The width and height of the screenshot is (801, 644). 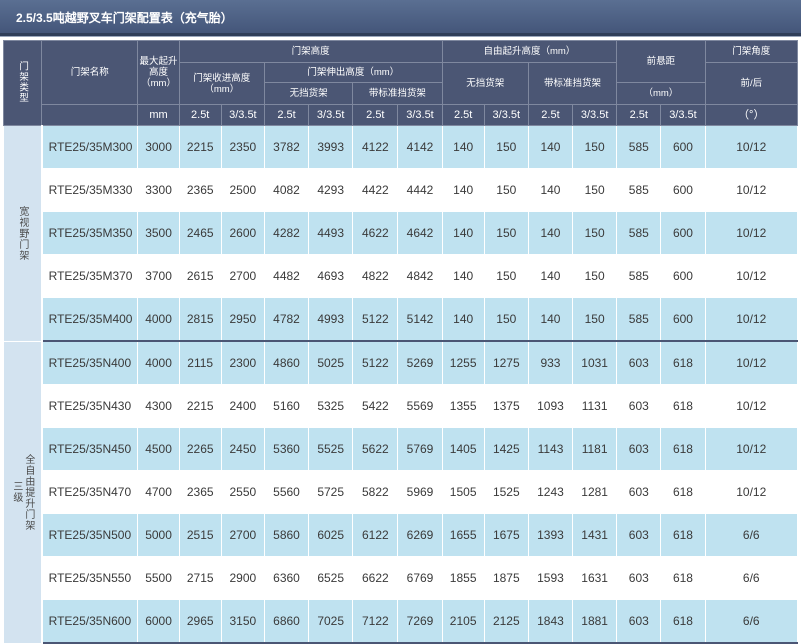 What do you see at coordinates (90, 535) in the screenshot?
I see `mast-name-cell: RTE25/35N500` at bounding box center [90, 535].